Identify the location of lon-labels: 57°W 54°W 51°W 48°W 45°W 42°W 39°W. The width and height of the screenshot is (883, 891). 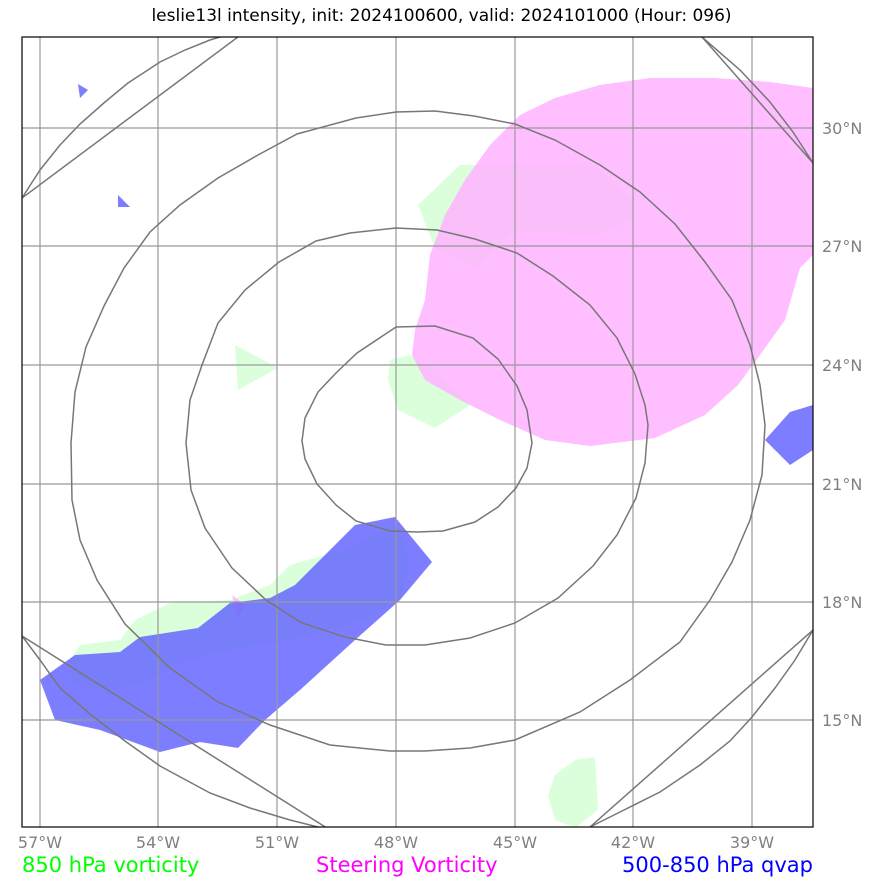
(396, 842).